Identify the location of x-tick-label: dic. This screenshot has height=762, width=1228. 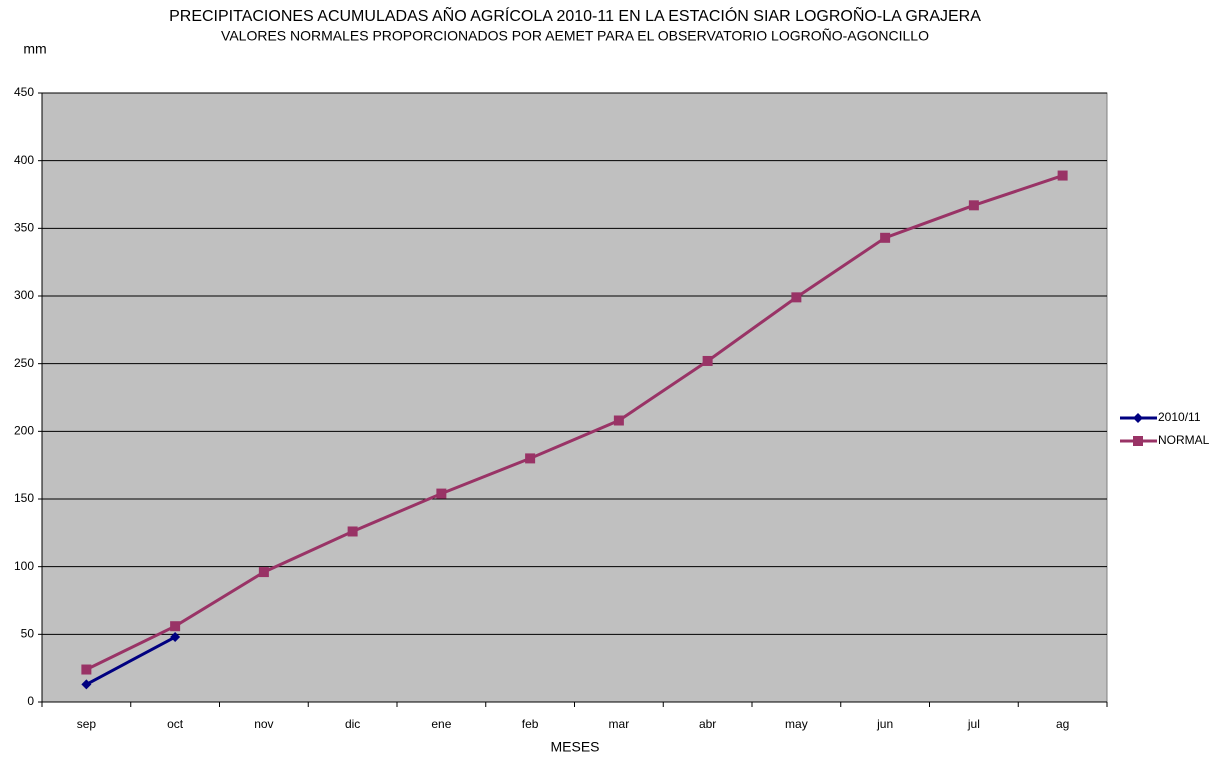
(352, 724).